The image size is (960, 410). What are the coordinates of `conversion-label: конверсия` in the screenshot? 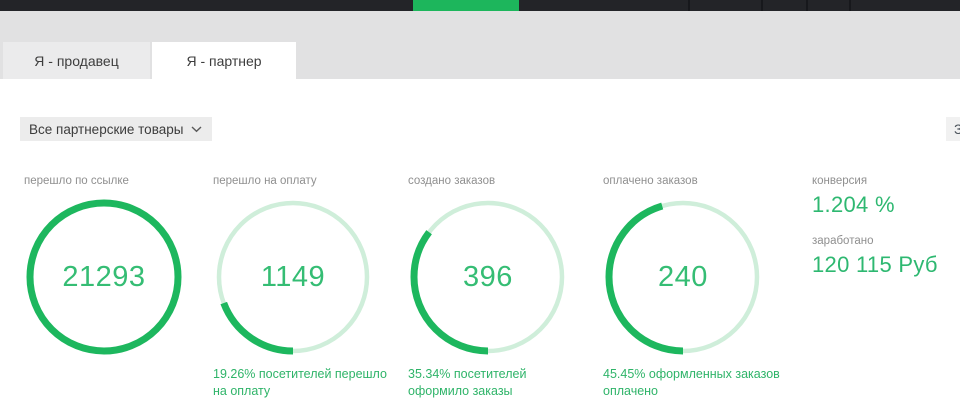 It's located at (840, 181).